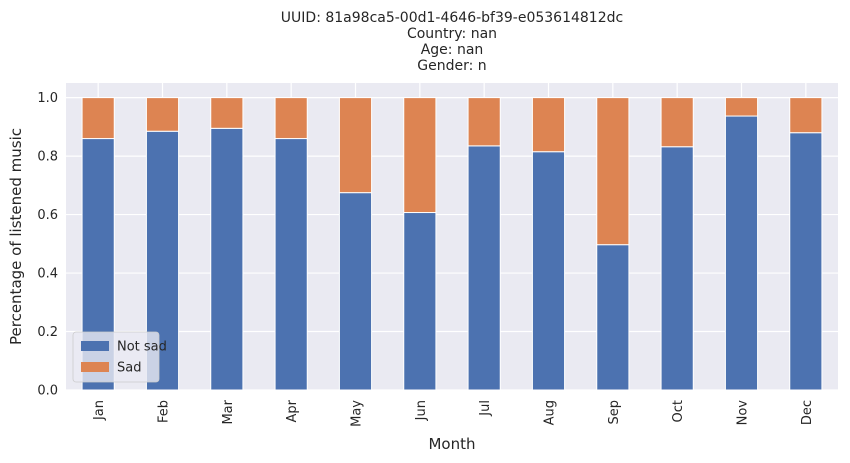 The image size is (850, 463). I want to click on bar-sad-may, so click(355, 145).